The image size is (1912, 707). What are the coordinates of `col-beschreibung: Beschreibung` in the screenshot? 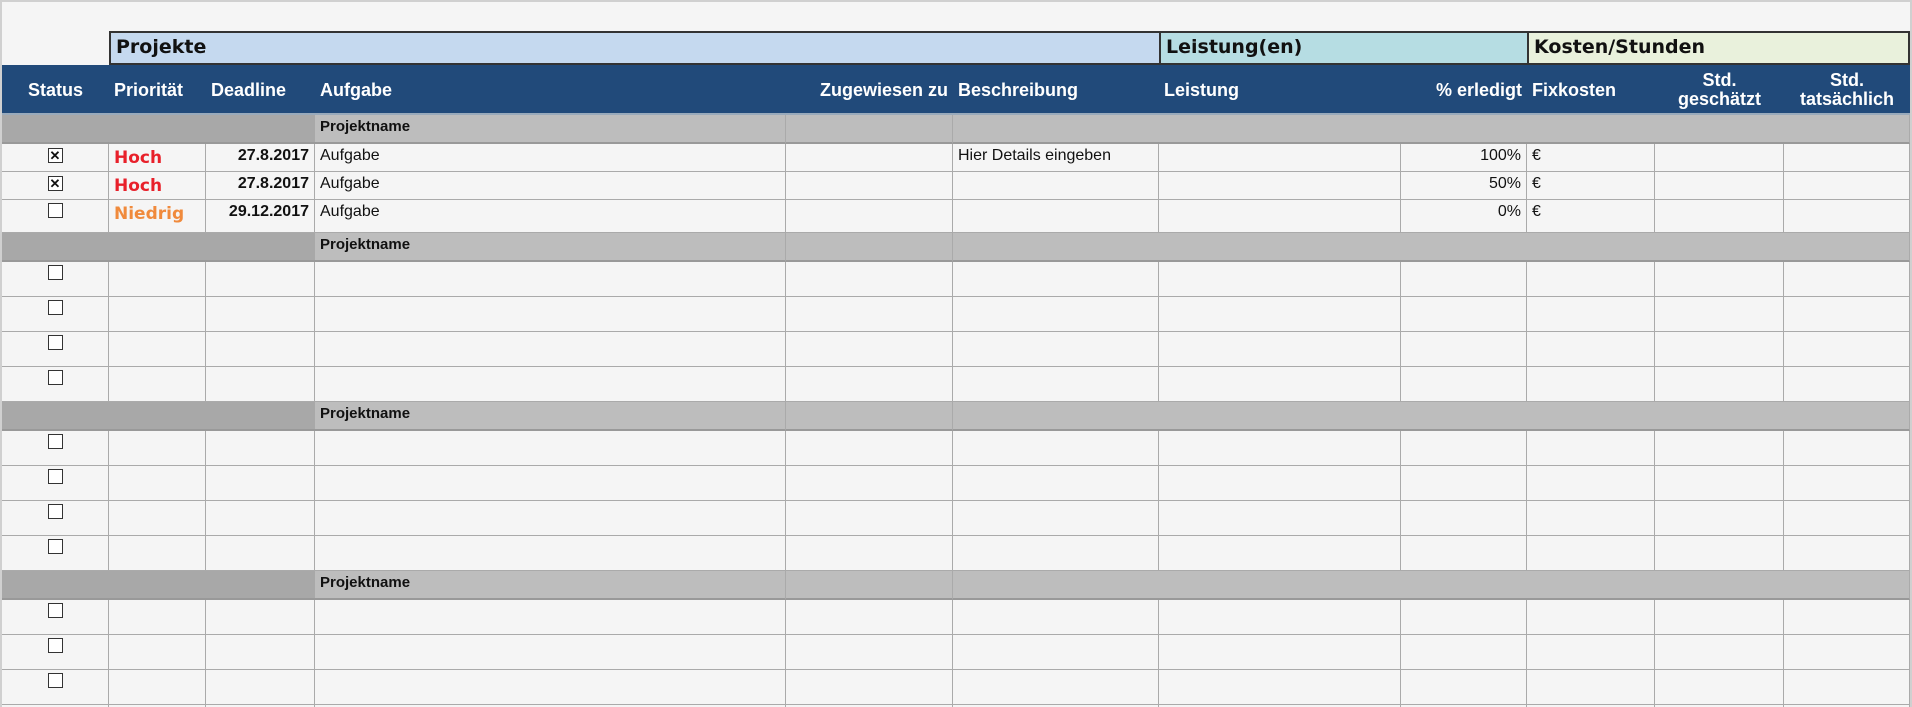 It's located at (1018, 89).